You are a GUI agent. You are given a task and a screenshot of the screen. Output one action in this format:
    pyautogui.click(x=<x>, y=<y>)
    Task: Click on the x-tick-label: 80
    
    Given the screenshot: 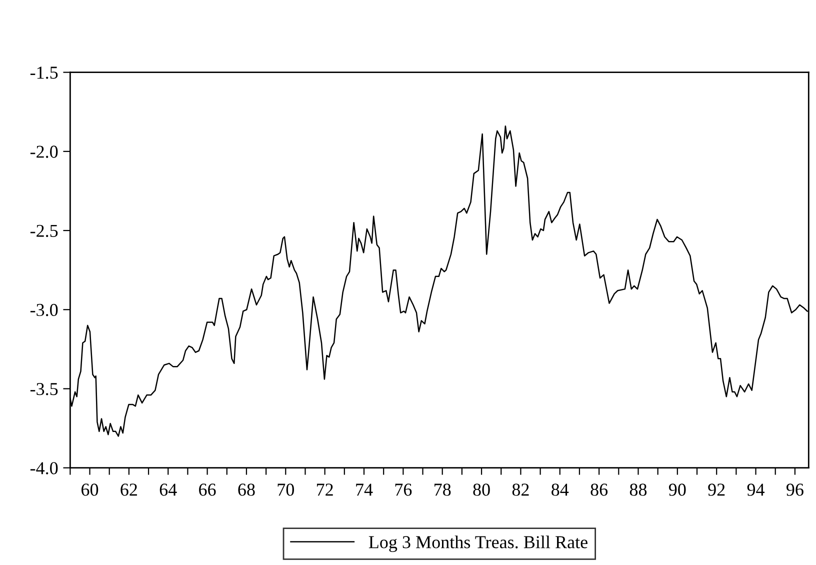 What is the action you would take?
    pyautogui.click(x=481, y=490)
    